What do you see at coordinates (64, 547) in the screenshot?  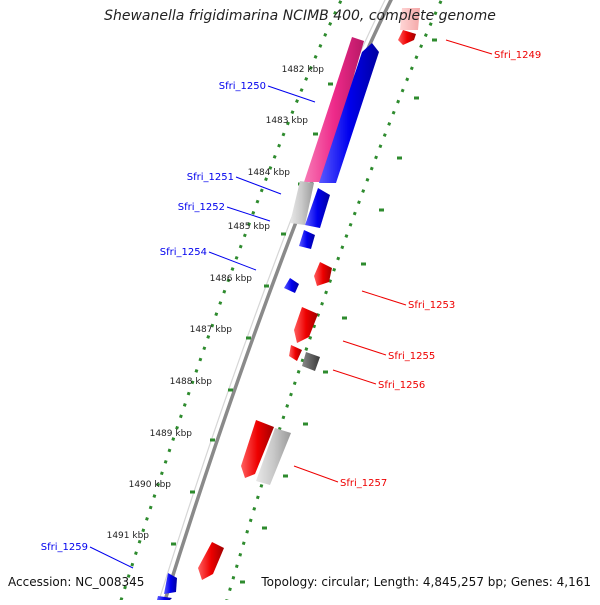 I see `gene-label-sfri-1259: Sfri_1259` at bounding box center [64, 547].